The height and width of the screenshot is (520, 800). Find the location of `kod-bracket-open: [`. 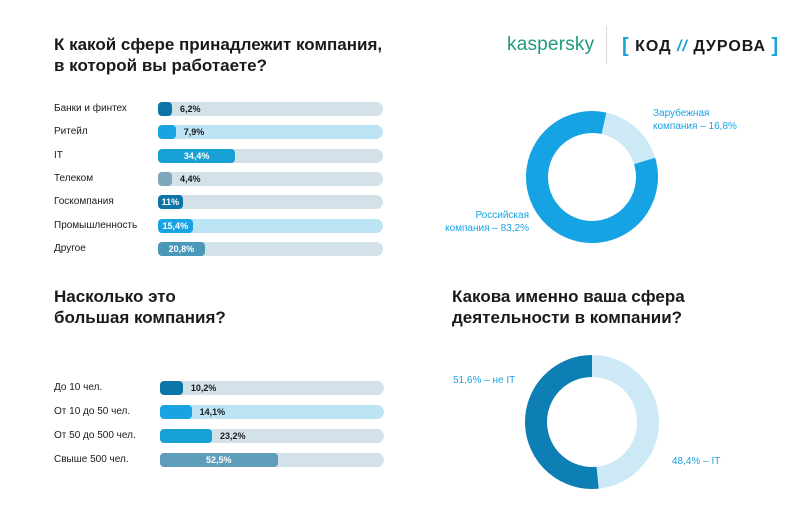

kod-bracket-open: [ is located at coordinates (626, 46).